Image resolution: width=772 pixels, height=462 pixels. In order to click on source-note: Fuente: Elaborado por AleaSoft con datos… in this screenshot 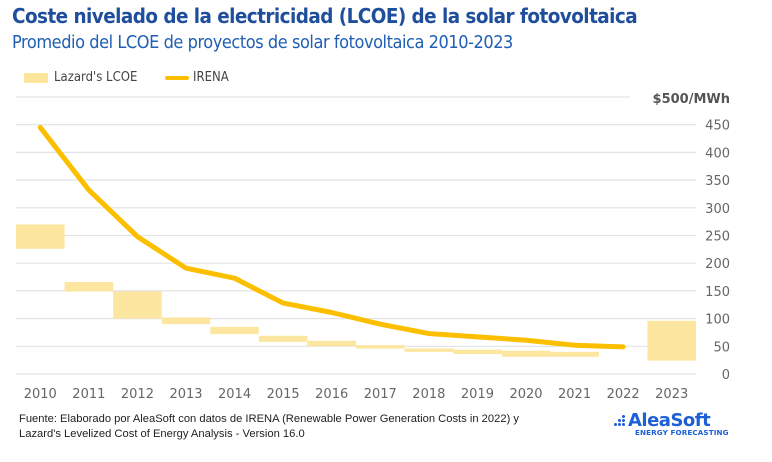, I will do `click(269, 427)`.